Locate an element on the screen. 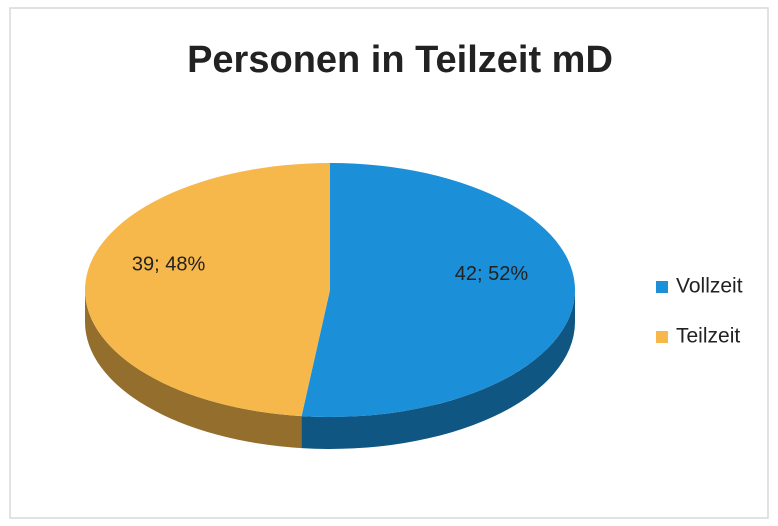 This screenshot has width=778, height=526. legend-label: Teilzeit is located at coordinates (708, 336).